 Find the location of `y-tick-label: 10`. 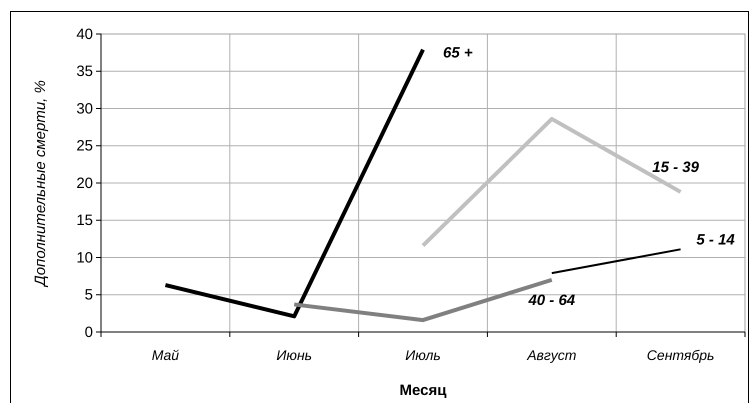

y-tick-label: 10 is located at coordinates (84, 257).